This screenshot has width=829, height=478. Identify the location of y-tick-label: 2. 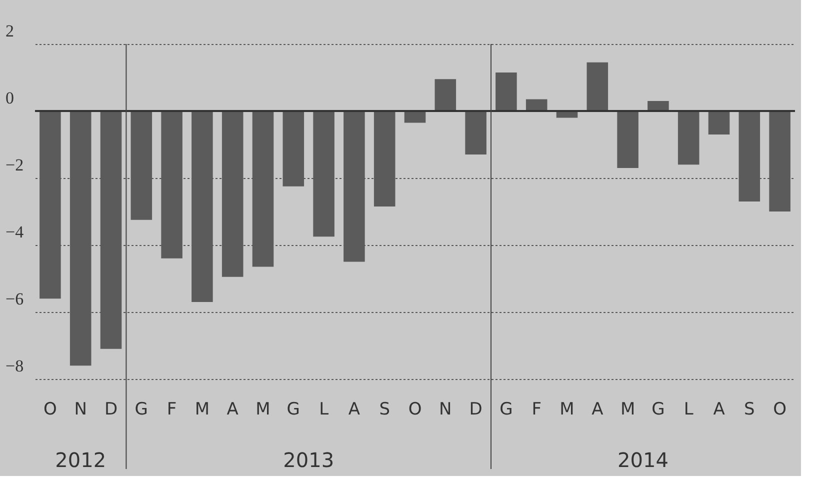
(10, 31).